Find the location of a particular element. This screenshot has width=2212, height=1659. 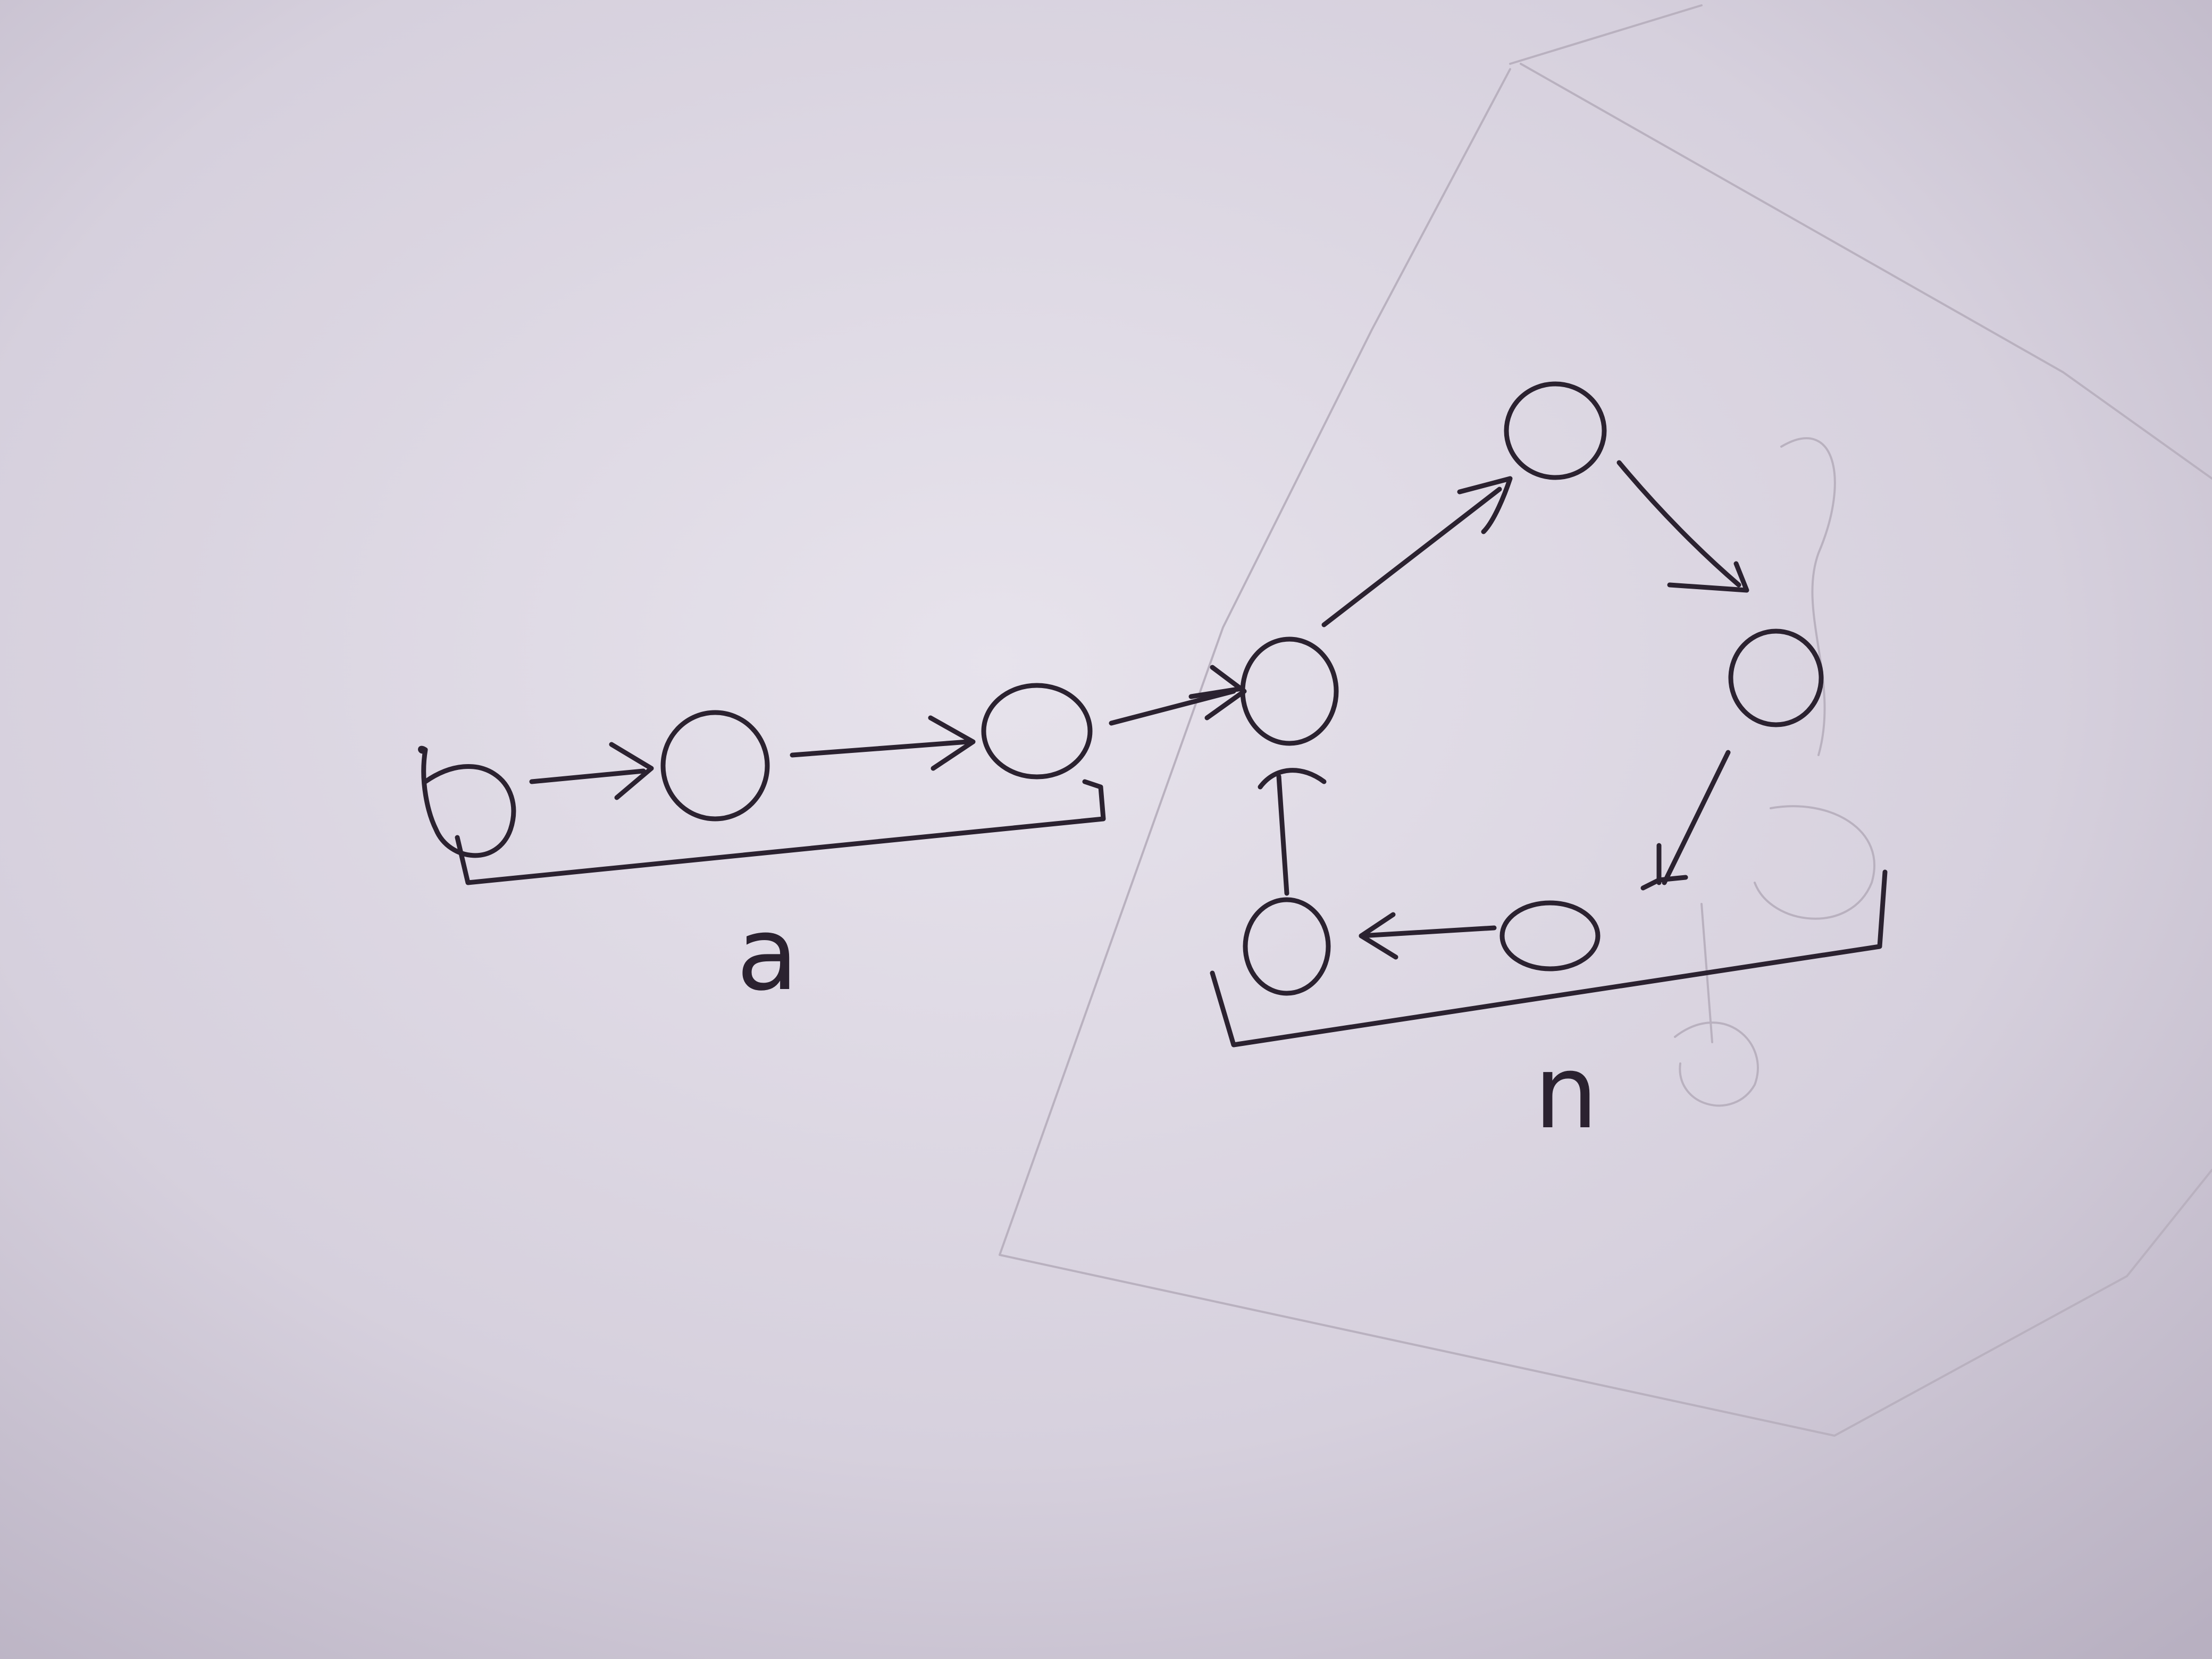

edge-n1-n2 is located at coordinates (591, 771).